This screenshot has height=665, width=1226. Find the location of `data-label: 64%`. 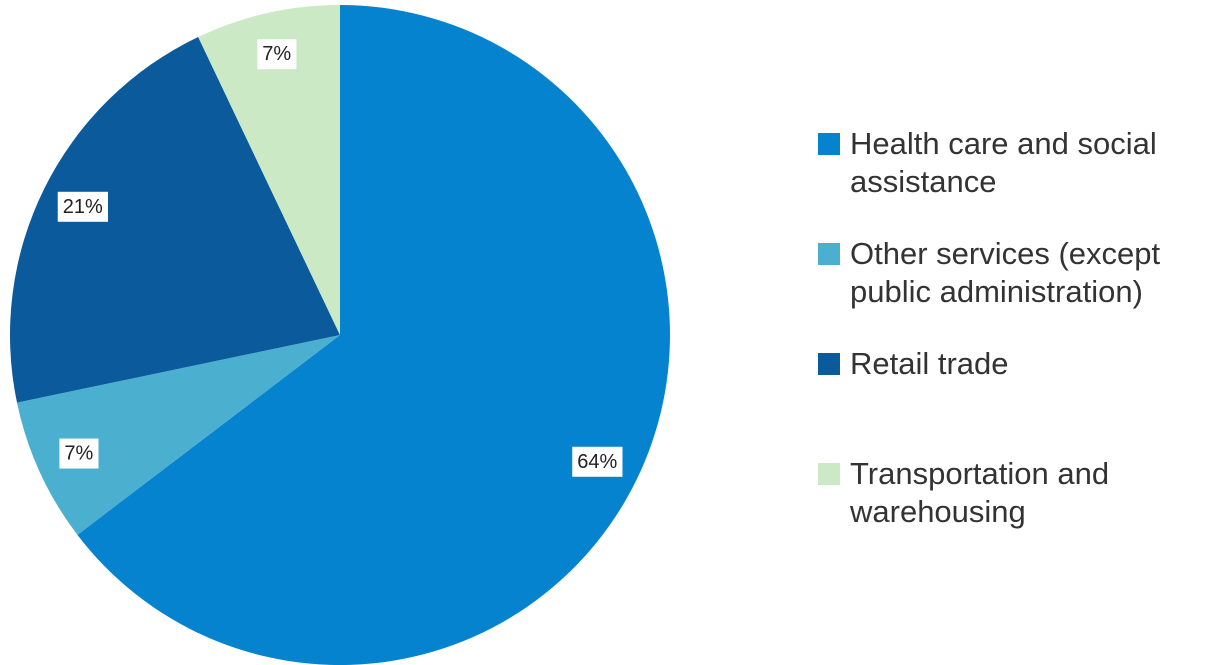

data-label: 64% is located at coordinates (597, 462).